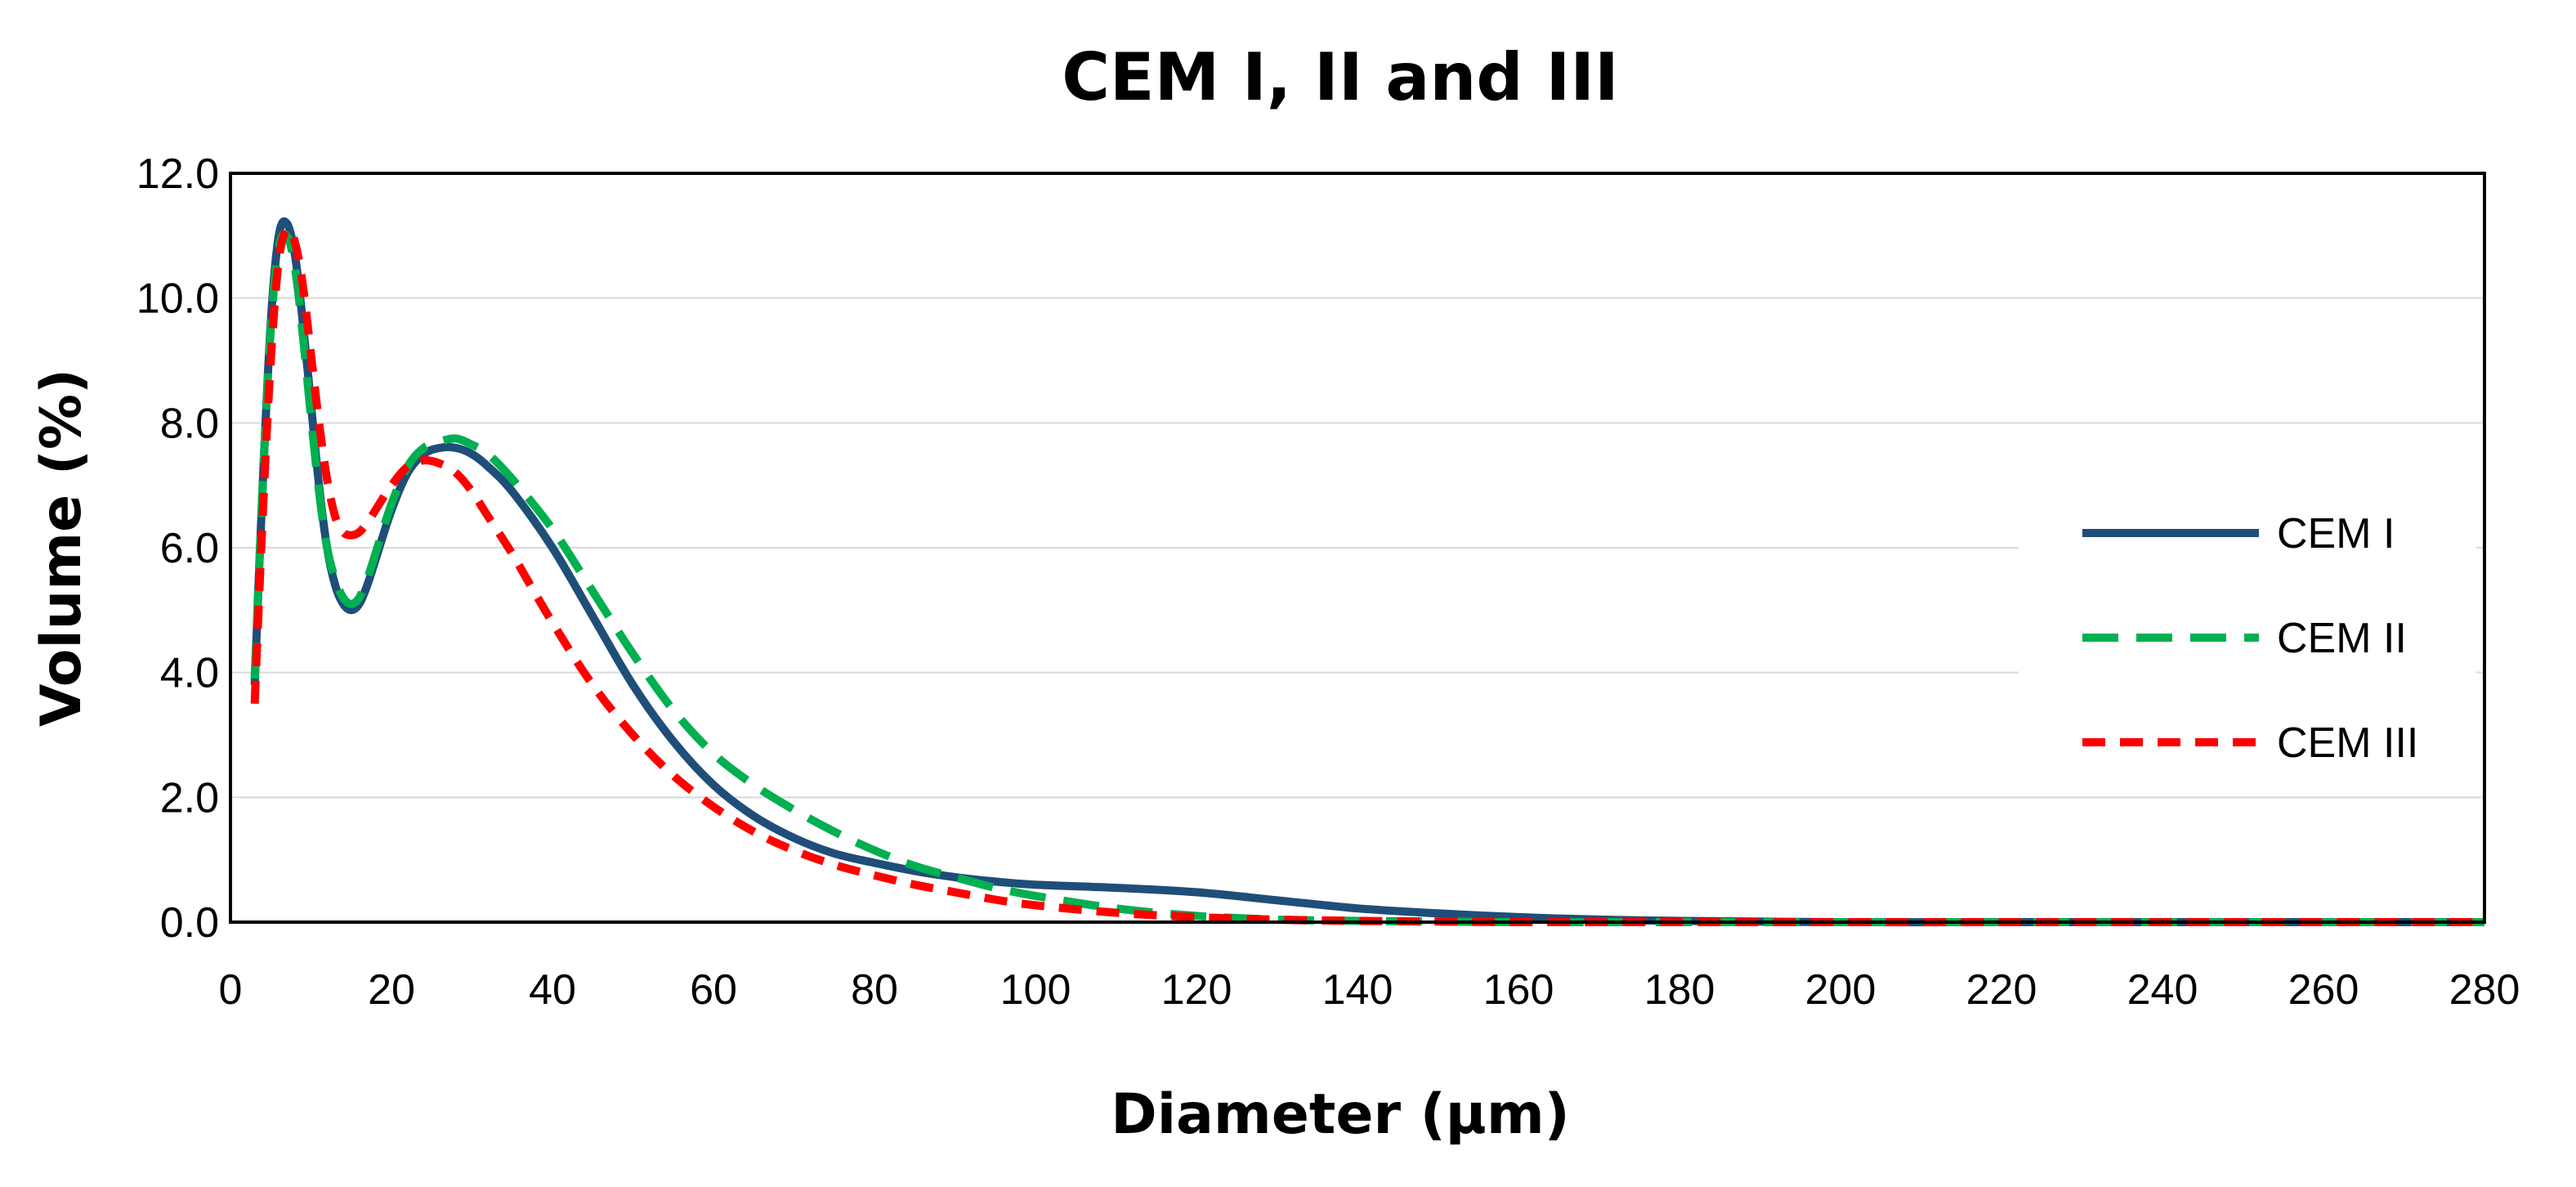 The width and height of the screenshot is (2576, 1187). I want to click on x-tick-label: 260, so click(2323, 990).